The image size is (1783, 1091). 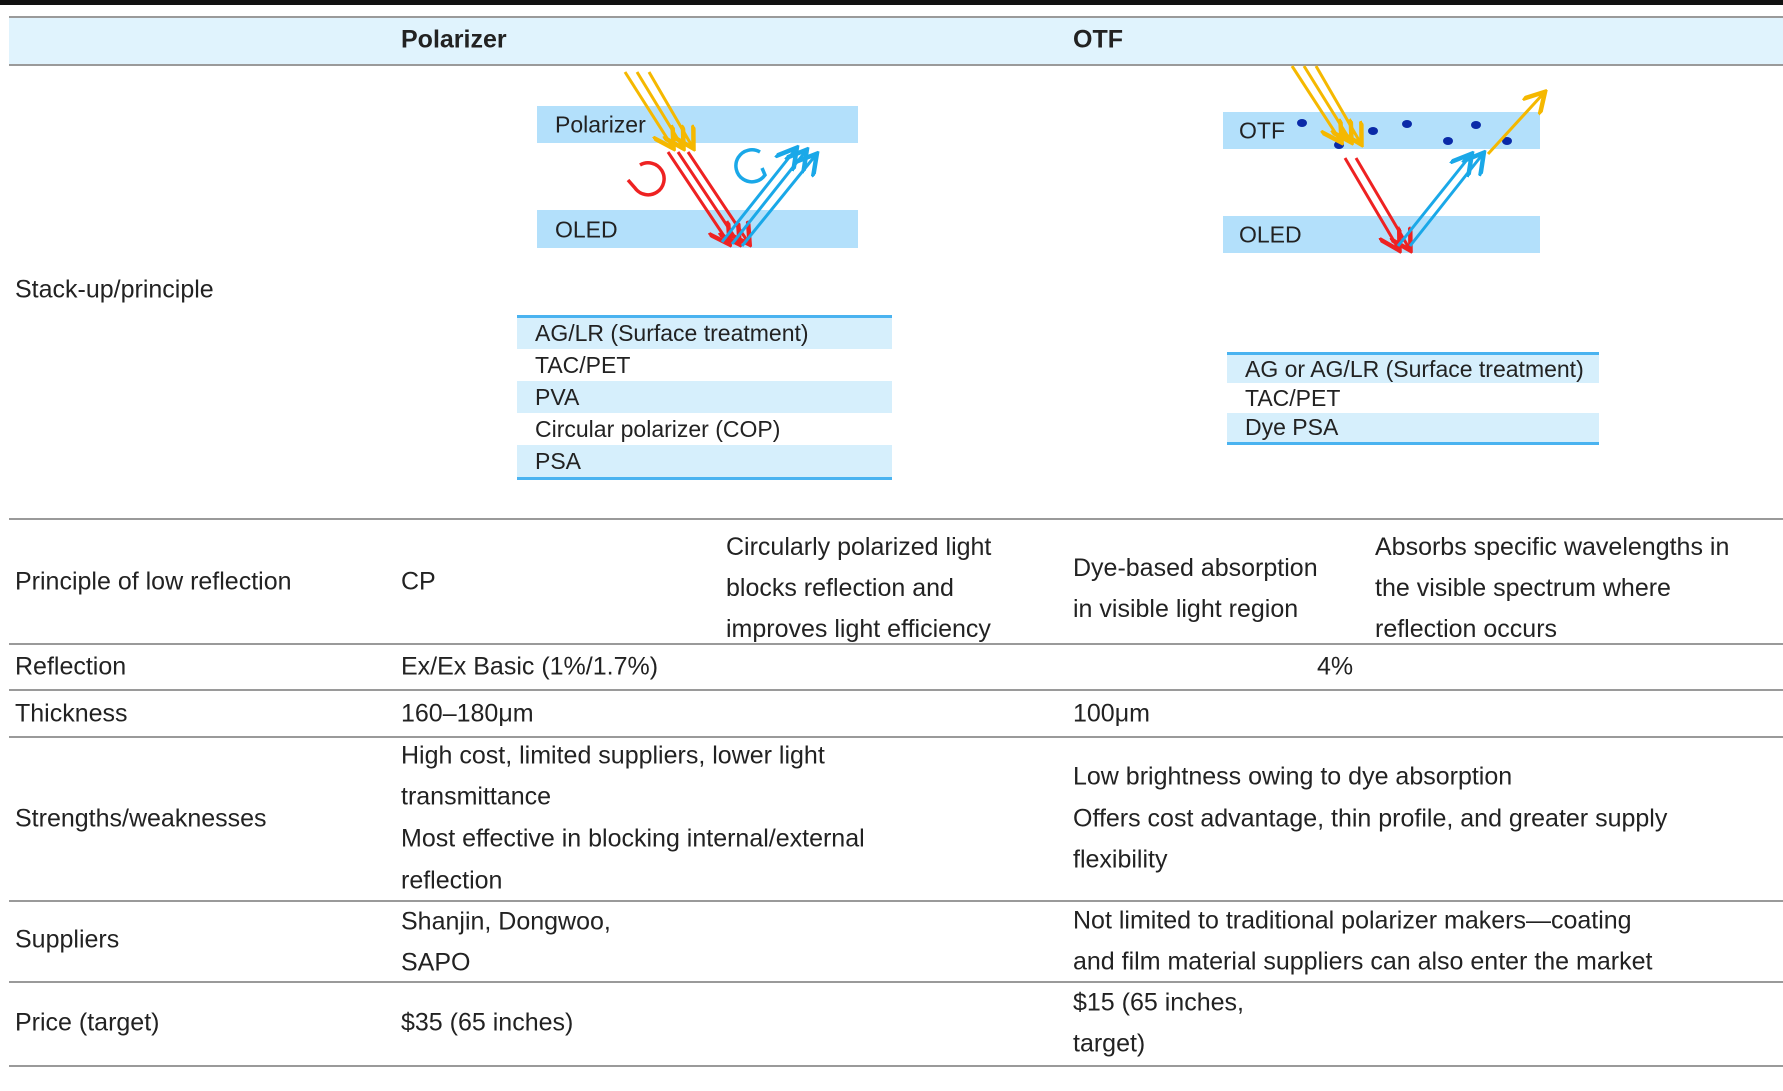 I want to click on rotation-right-icon, so click(x=750, y=166).